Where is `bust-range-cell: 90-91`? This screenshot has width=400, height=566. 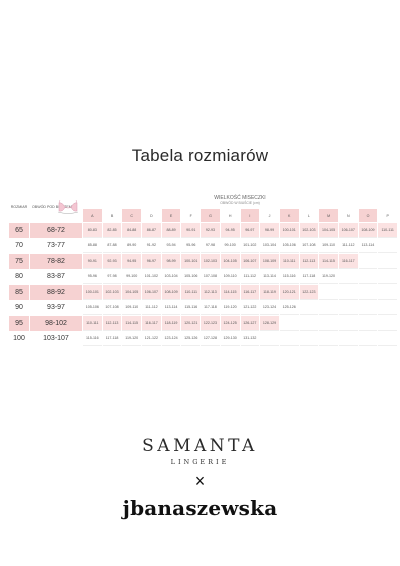 bust-range-cell: 90-91 is located at coordinates (191, 230).